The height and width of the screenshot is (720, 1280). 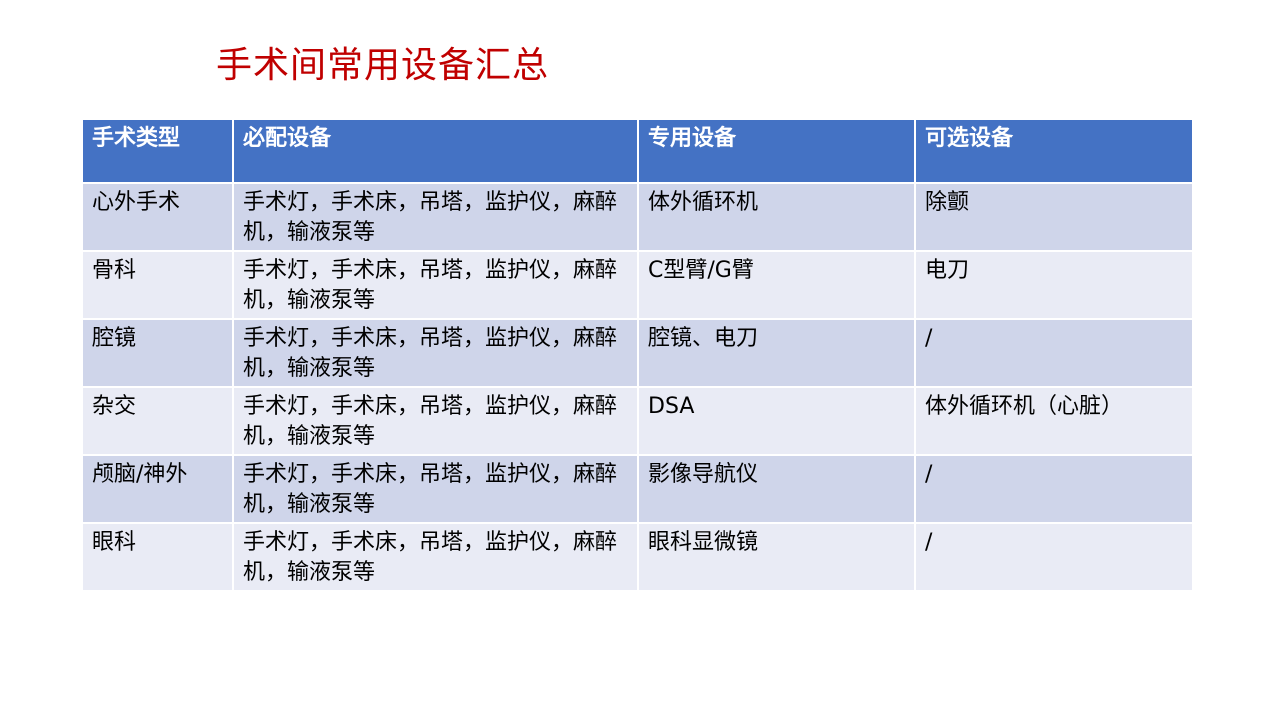 I want to click on special-equipment-cell: 眼科显微镜, so click(x=776, y=557).